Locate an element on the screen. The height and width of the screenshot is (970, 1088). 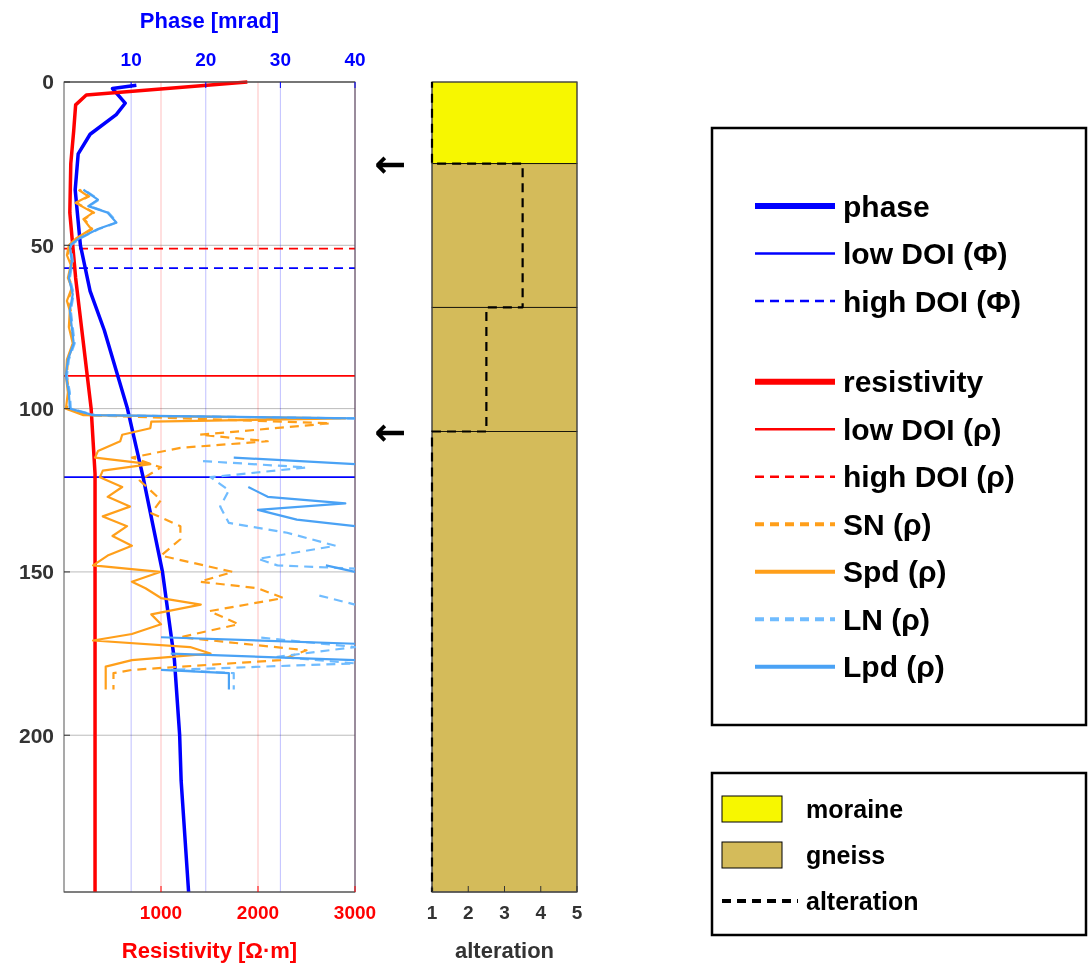
x-tick-label: 4 is located at coordinates (541, 912).